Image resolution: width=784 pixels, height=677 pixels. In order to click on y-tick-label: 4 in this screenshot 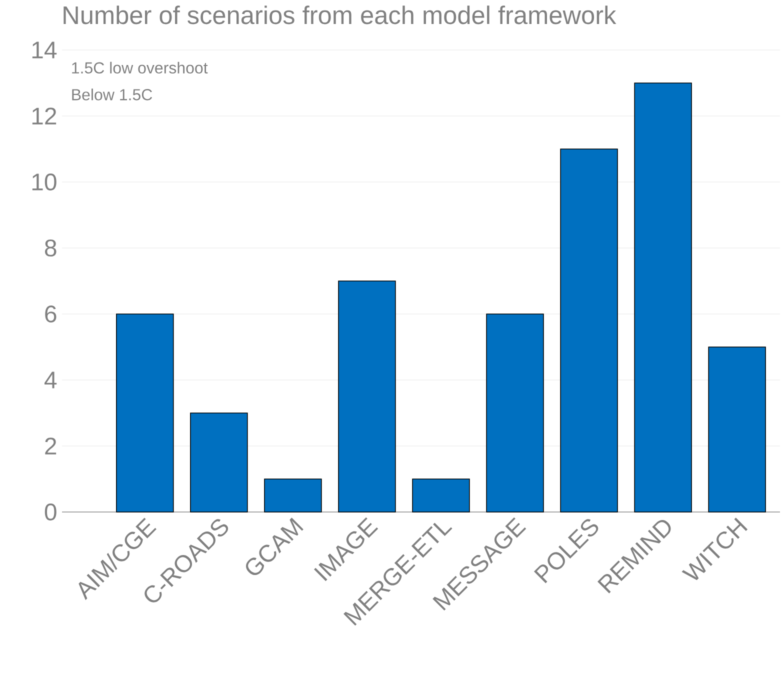, I will do `click(50, 380)`.